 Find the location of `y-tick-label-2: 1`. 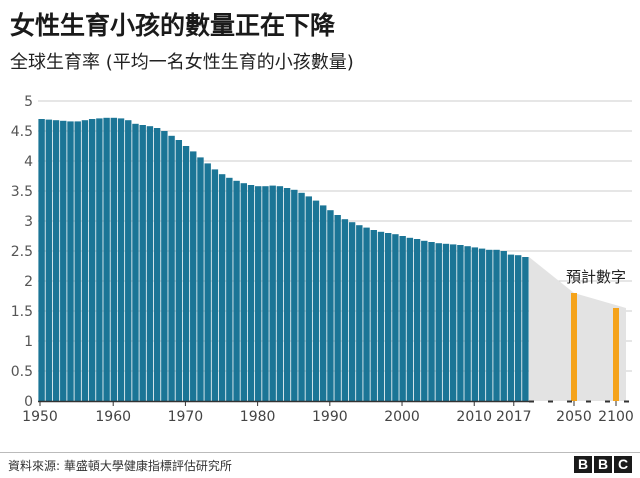

y-tick-label-2: 1 is located at coordinates (28, 342).